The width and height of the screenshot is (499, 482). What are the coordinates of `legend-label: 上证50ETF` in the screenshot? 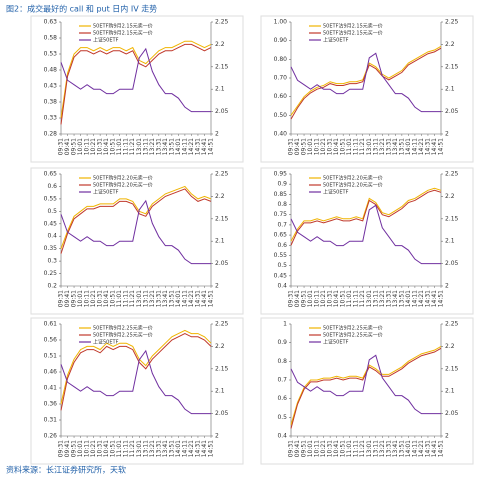 It's located at (106, 342).